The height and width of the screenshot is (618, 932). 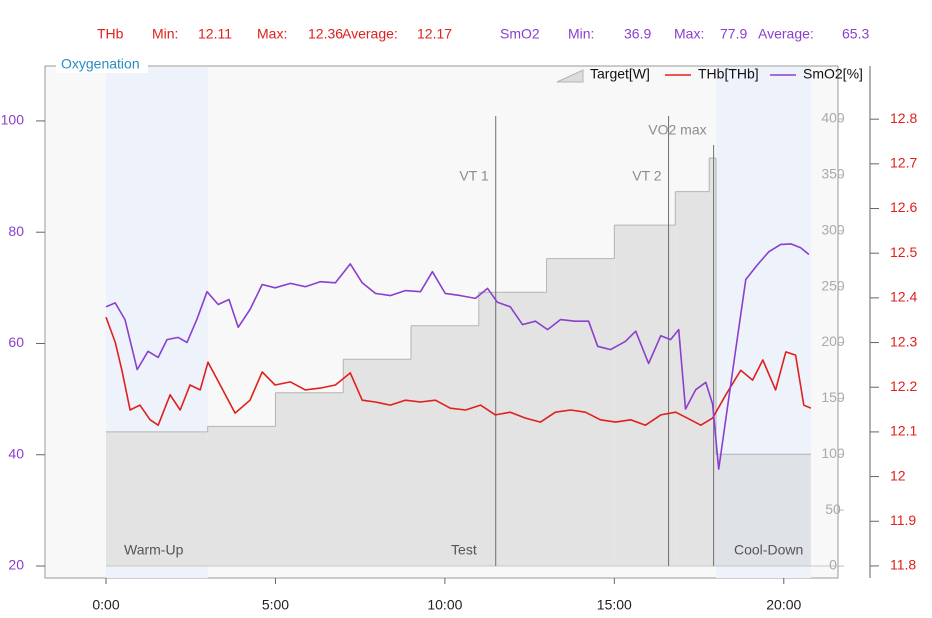 I want to click on legend-label: SmO2[%], so click(x=833, y=74).